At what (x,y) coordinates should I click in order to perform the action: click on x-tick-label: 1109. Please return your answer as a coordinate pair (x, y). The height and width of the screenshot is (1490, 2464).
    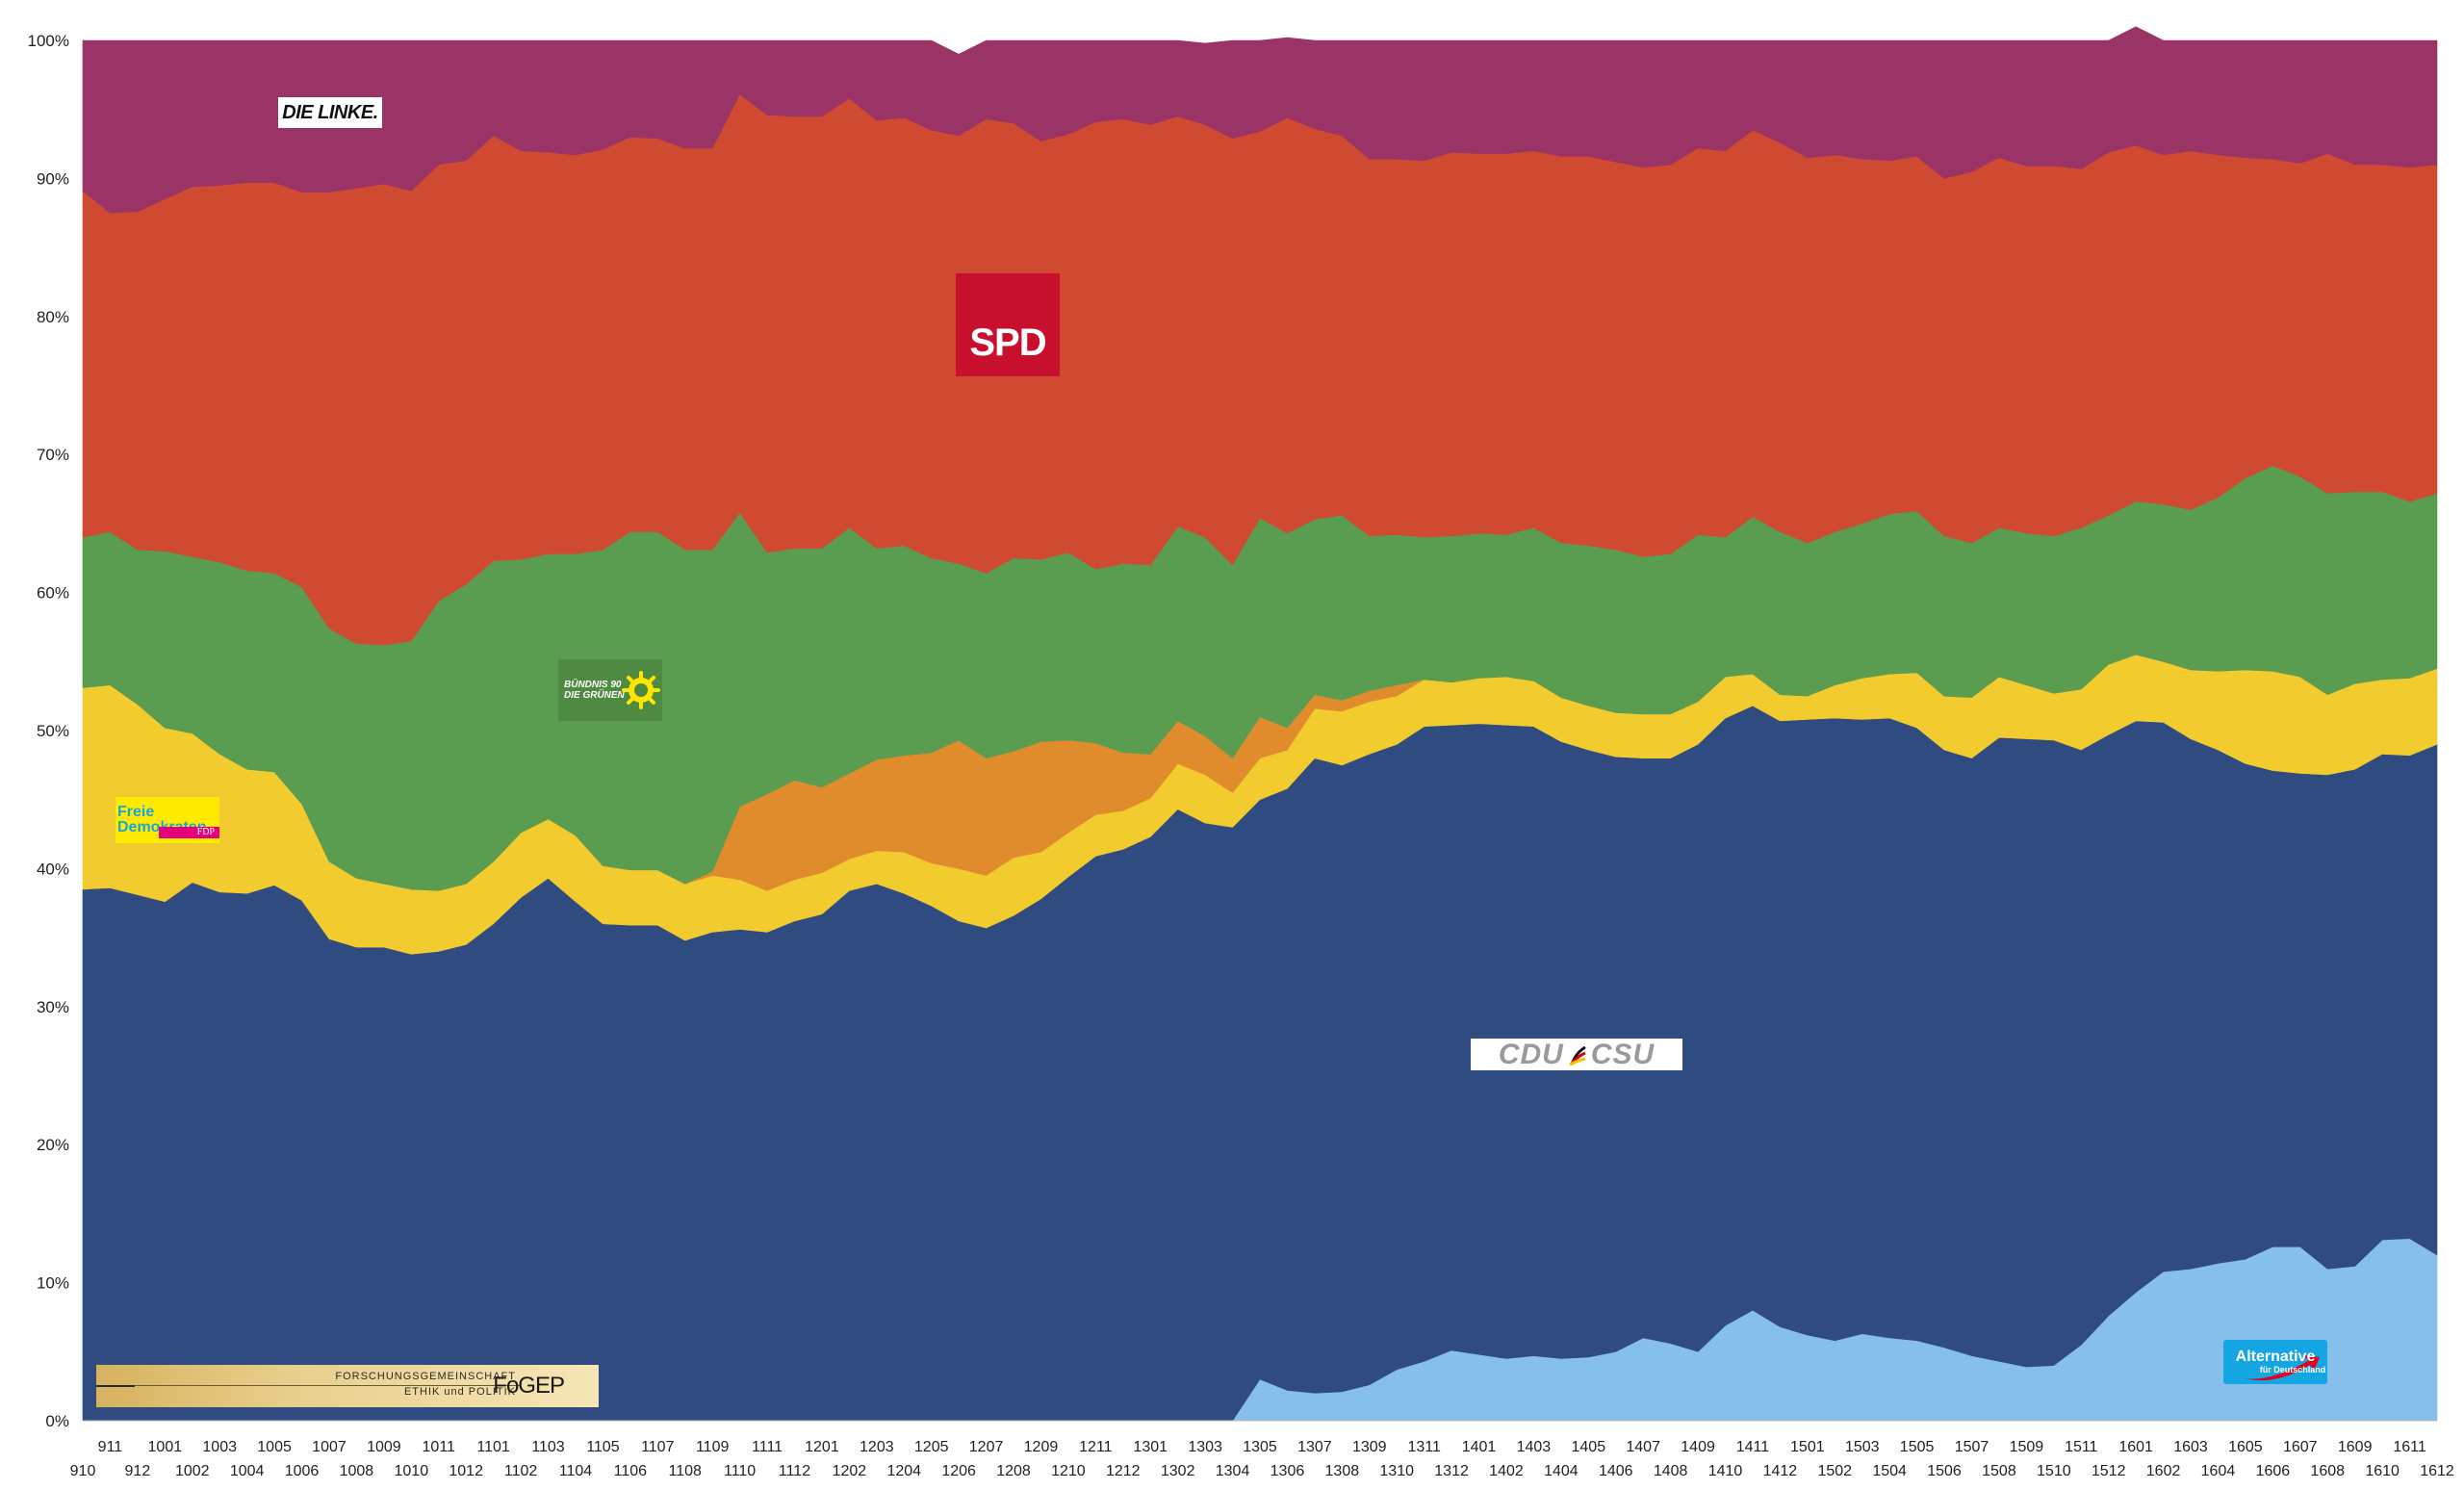
    Looking at the image, I should click on (713, 1447).